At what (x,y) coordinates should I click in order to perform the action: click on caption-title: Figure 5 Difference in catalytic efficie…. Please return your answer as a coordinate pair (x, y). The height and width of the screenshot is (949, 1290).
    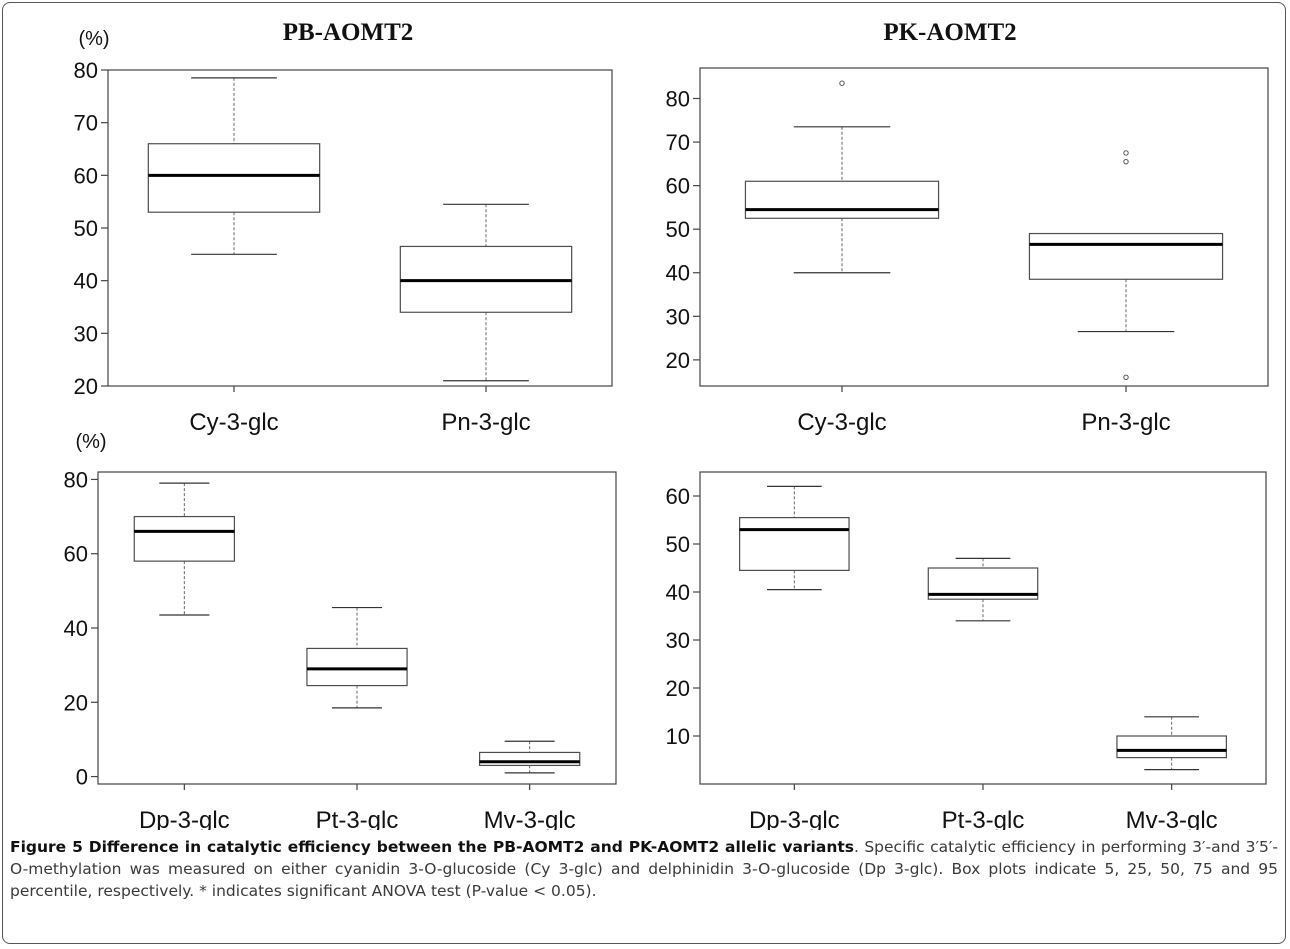
    Looking at the image, I should click on (432, 847).